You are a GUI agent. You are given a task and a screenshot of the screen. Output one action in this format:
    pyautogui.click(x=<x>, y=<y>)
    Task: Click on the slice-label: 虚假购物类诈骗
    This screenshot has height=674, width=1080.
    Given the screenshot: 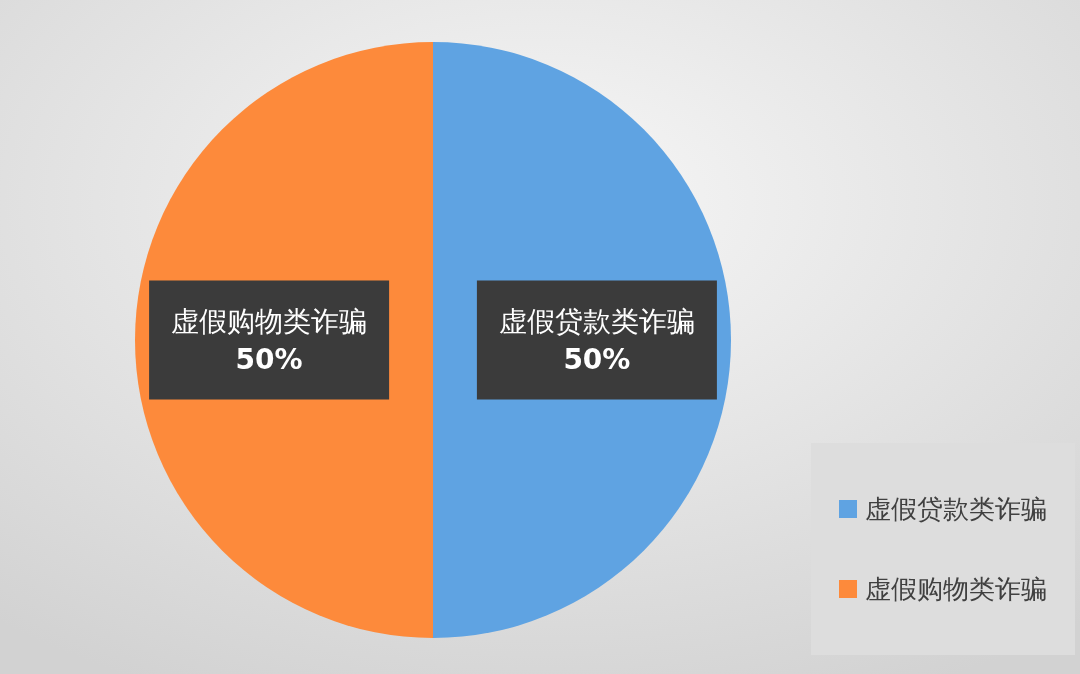 What is the action you would take?
    pyautogui.click(x=269, y=321)
    